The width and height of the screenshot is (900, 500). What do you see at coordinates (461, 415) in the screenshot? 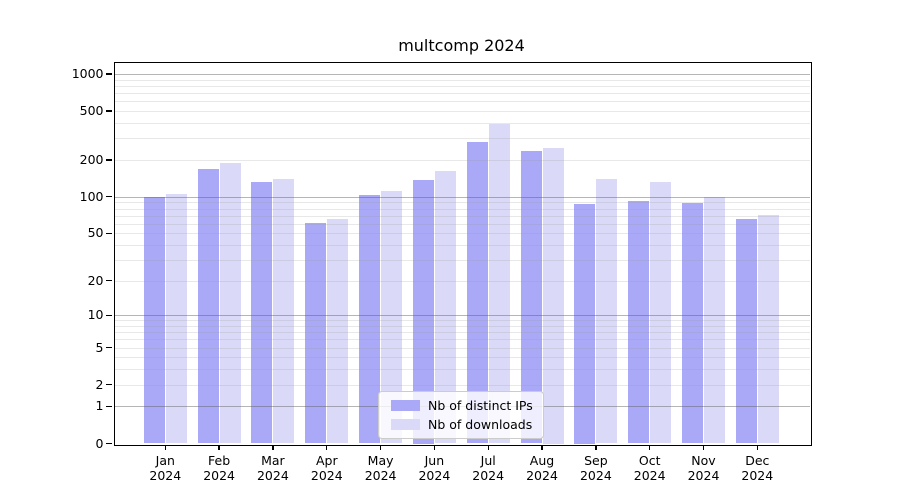
I see `legend: Nb of distinct IPs Nb of downloads` at bounding box center [461, 415].